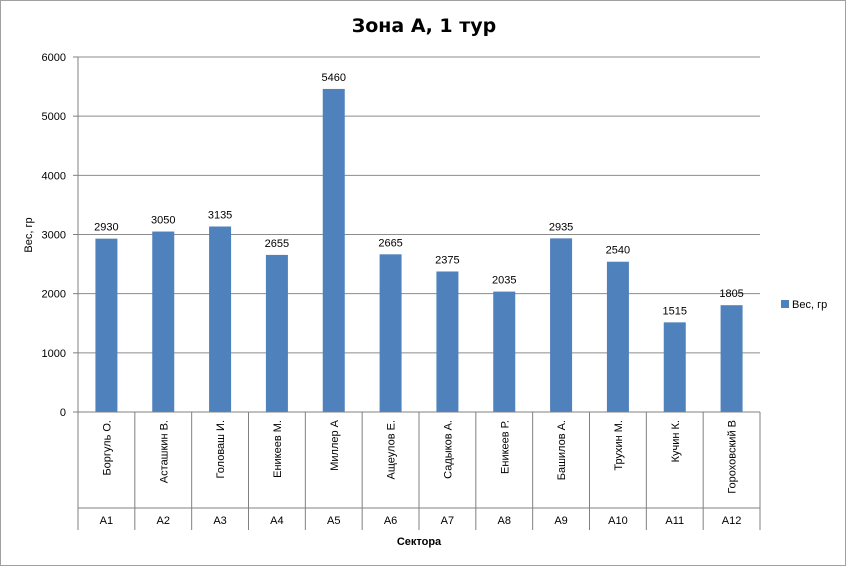 This screenshot has height=568, width=848. Describe the element at coordinates (732, 521) in the screenshot. I see `sector-label: А12` at that location.